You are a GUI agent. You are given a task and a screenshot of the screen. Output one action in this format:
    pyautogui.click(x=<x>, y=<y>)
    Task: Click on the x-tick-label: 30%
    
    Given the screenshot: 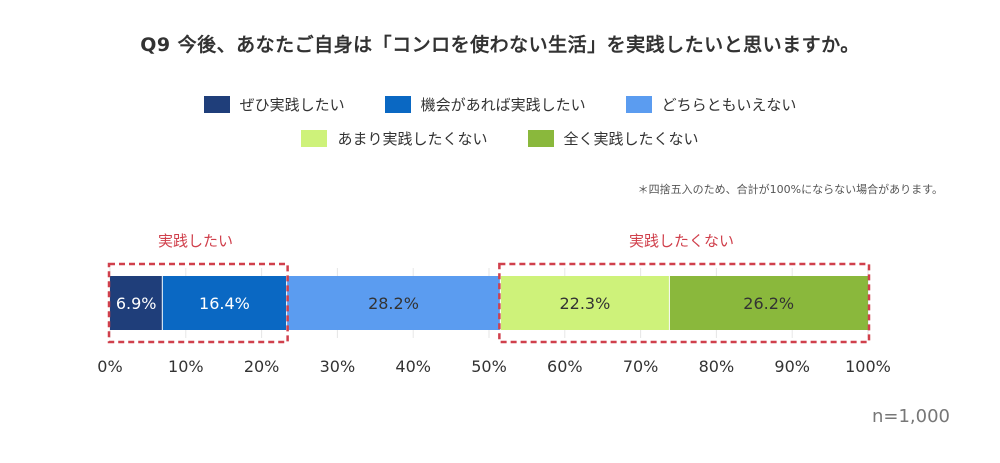 What is the action you would take?
    pyautogui.click(x=338, y=366)
    